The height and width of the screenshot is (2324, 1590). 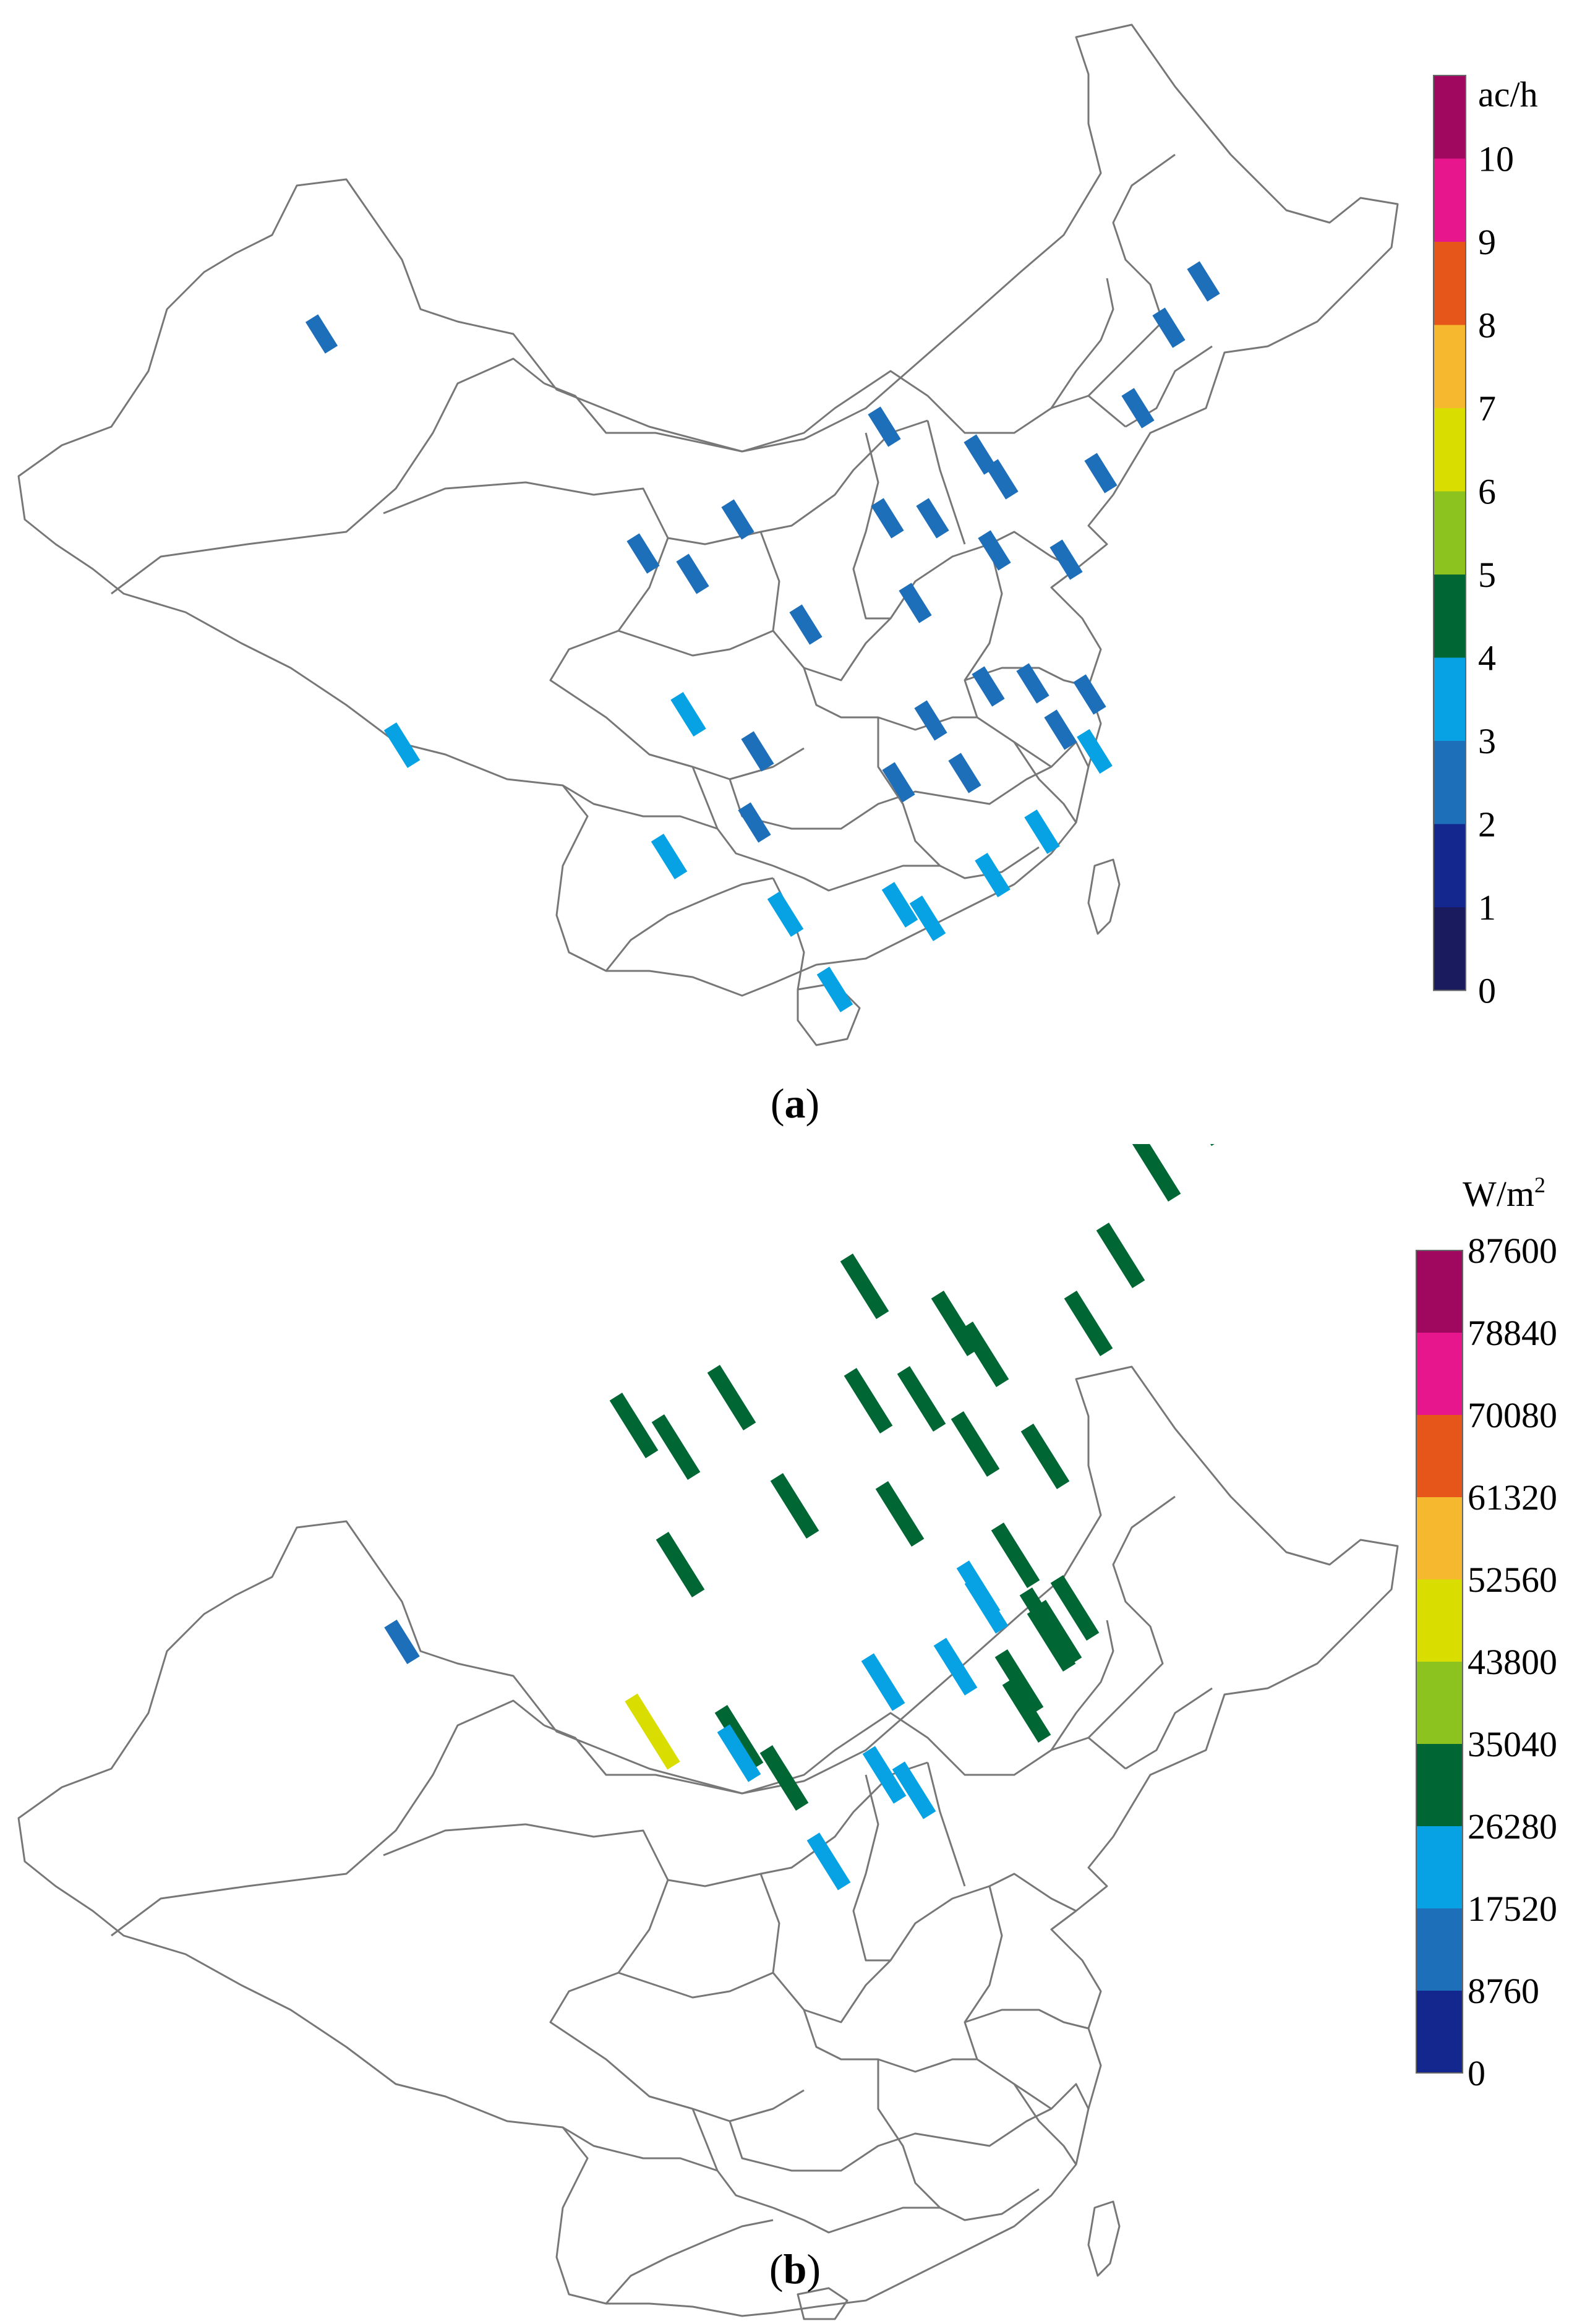 I want to click on legend-unit: W/m2, so click(x=1504, y=1193).